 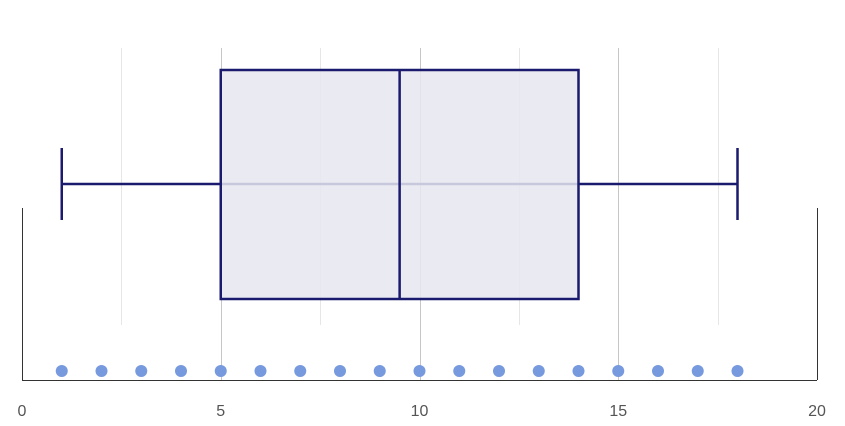 What do you see at coordinates (399, 371) in the screenshot?
I see `data-points` at bounding box center [399, 371].